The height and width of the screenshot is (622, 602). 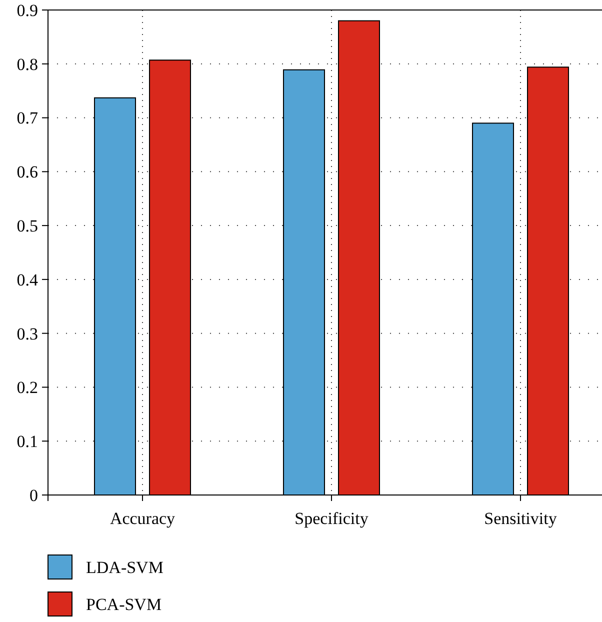 I want to click on x-tick-label: Sensitivity, so click(x=521, y=518).